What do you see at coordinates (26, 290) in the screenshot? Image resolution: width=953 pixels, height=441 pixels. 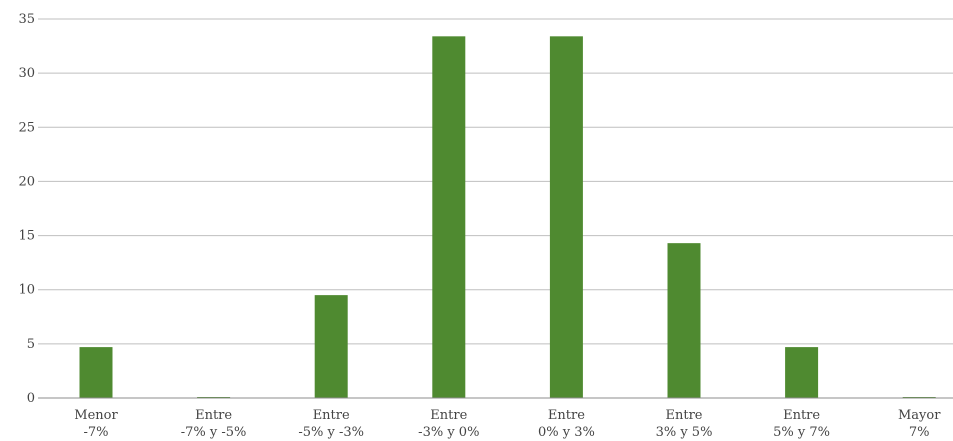 I see `y-tick-label: 10` at bounding box center [26, 290].